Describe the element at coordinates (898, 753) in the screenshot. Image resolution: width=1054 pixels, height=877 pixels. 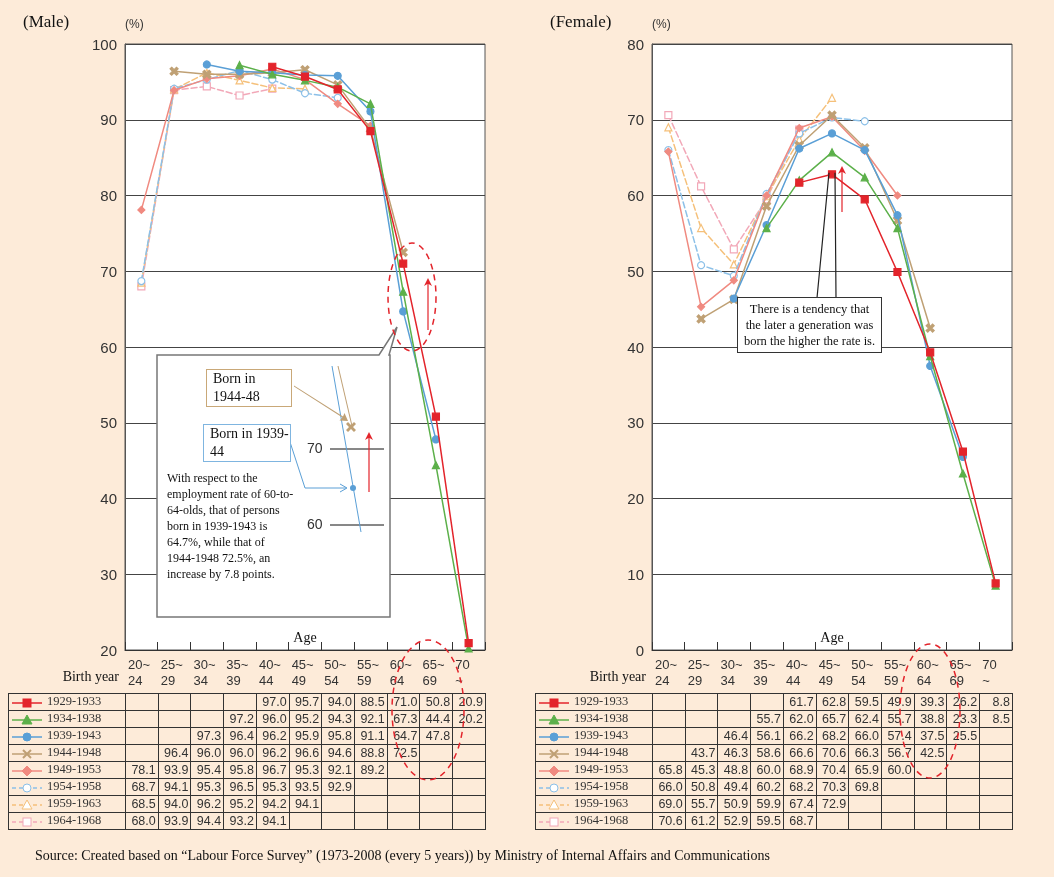
I see `data-label: 56.7` at that location.